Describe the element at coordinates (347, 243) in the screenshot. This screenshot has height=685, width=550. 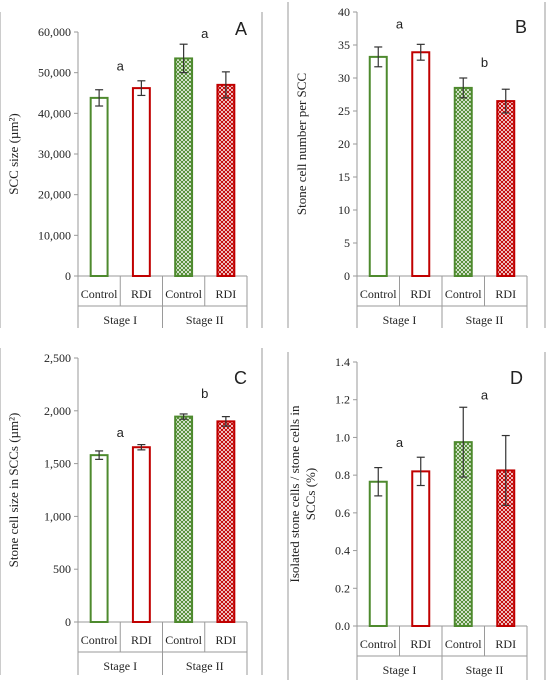
I see `y-tick-label: 5` at that location.